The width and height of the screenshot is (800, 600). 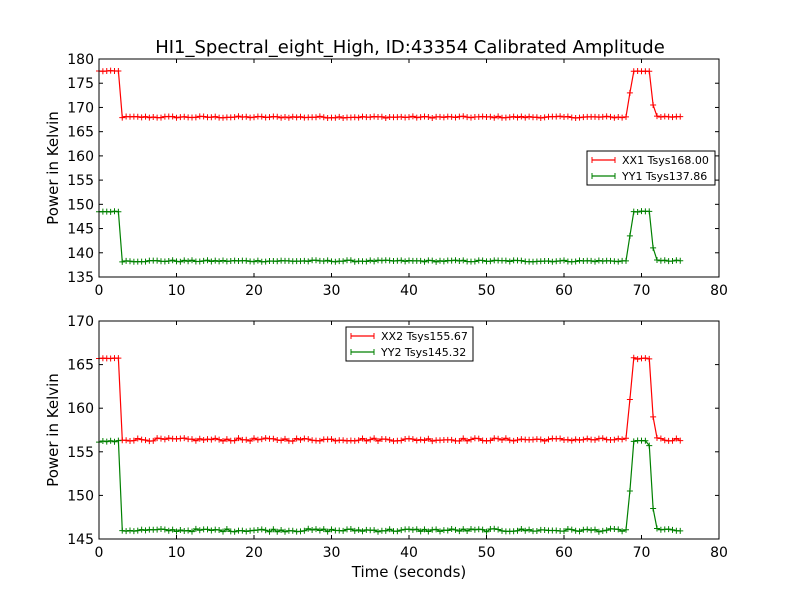 I want to click on legend-label: YY2 Tsys145.32, so click(x=423, y=352).